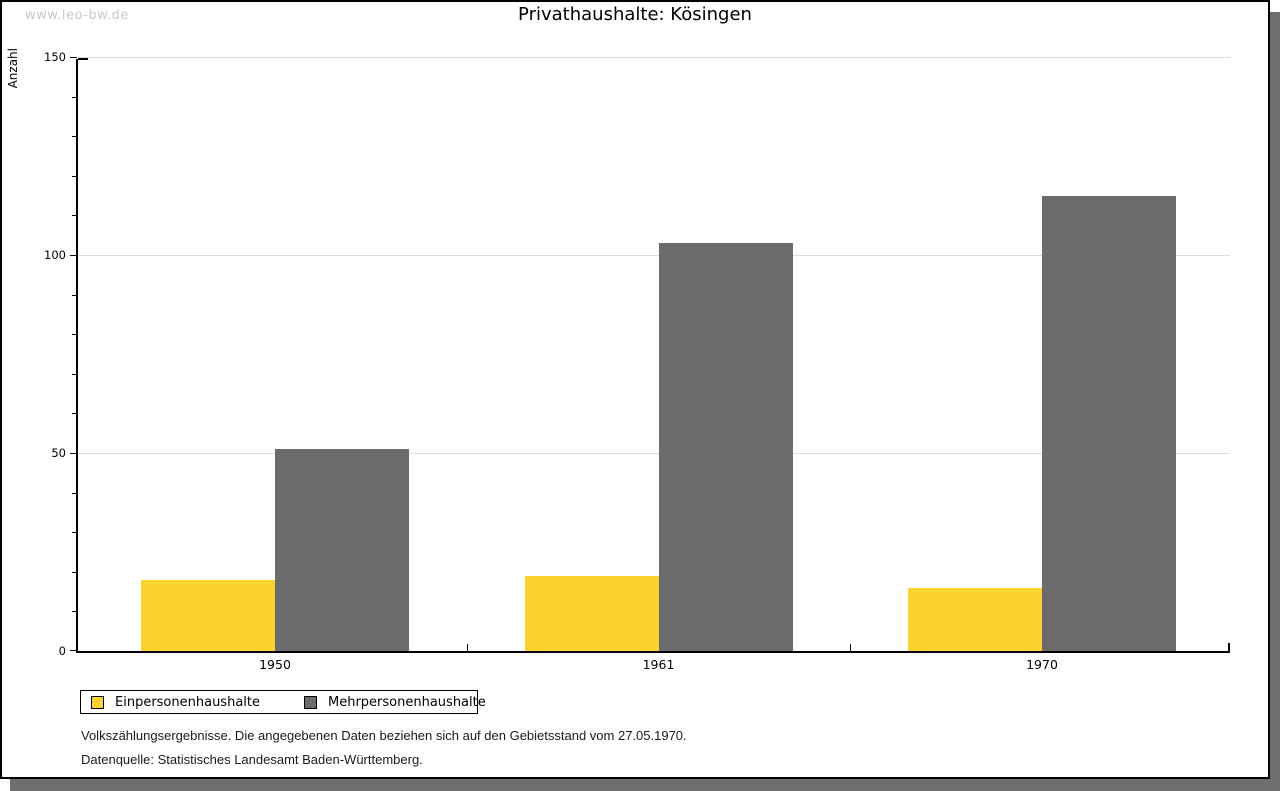 The height and width of the screenshot is (791, 1280). I want to click on y-tick-label-0: 0, so click(62, 651).